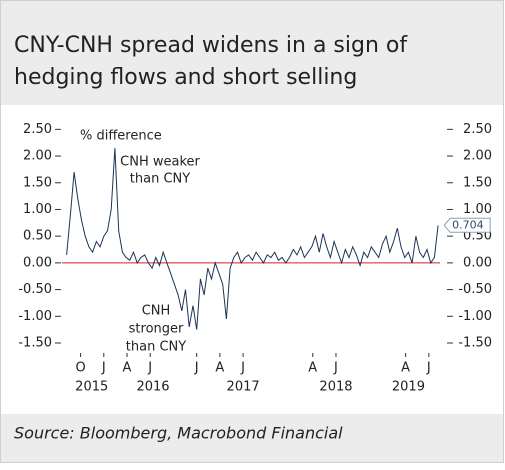 This screenshot has height=470, width=505. Describe the element at coordinates (35, 316) in the screenshot. I see `y-tick-label: -1.00` at that location.